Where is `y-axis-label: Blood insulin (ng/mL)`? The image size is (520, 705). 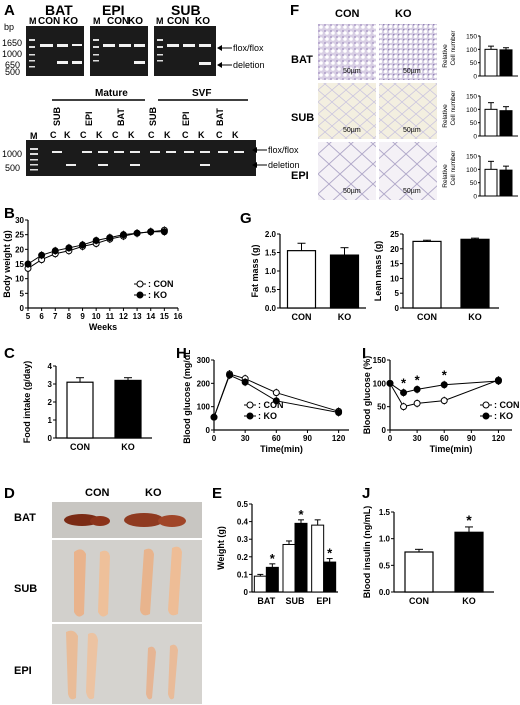
y-axis-label: Blood insulin (ng/mL) is located at coordinates (367, 552).